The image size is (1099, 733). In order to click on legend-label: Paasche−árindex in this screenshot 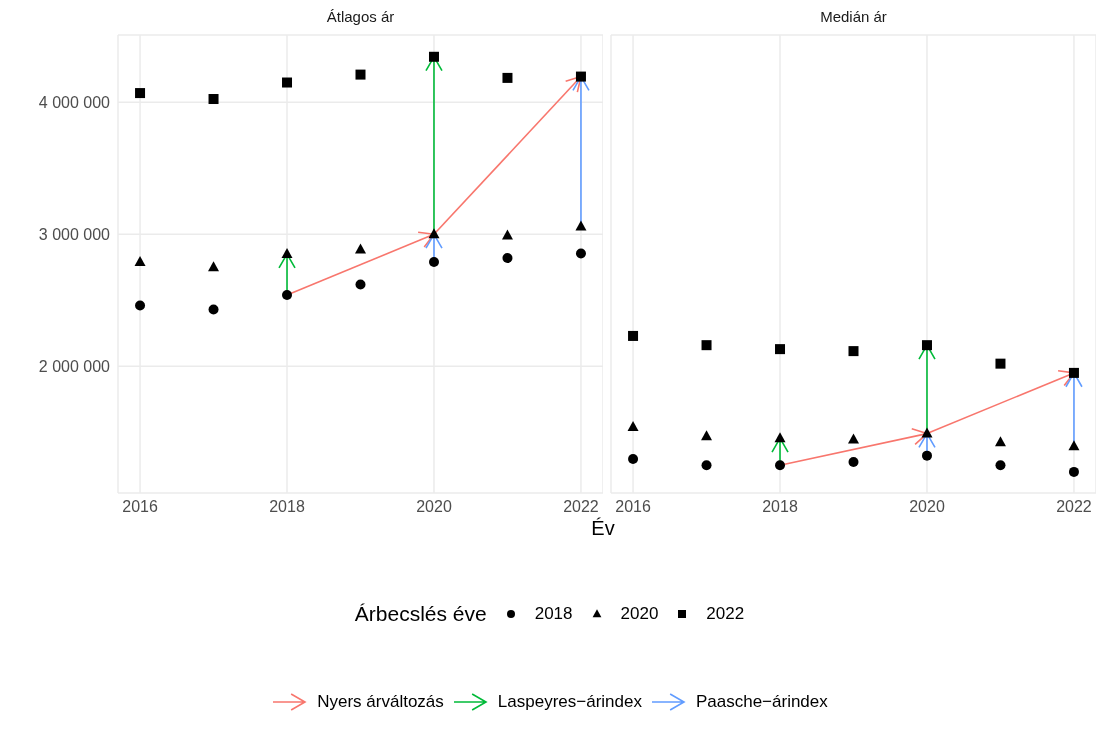, I will do `click(761, 702)`.